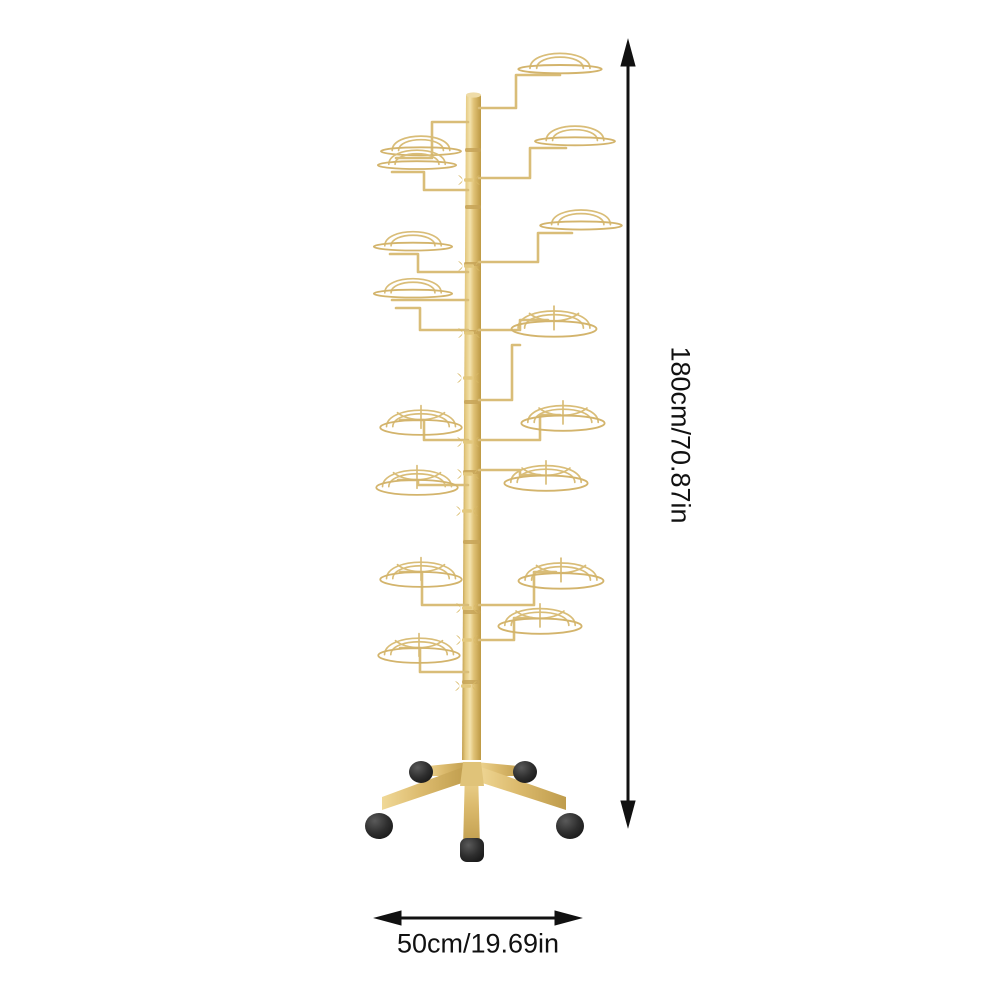 Image resolution: width=1000 pixels, height=1000 pixels. What do you see at coordinates (478, 943) in the screenshot?
I see `width-dimension-label: 50cm/19.69in` at bounding box center [478, 943].